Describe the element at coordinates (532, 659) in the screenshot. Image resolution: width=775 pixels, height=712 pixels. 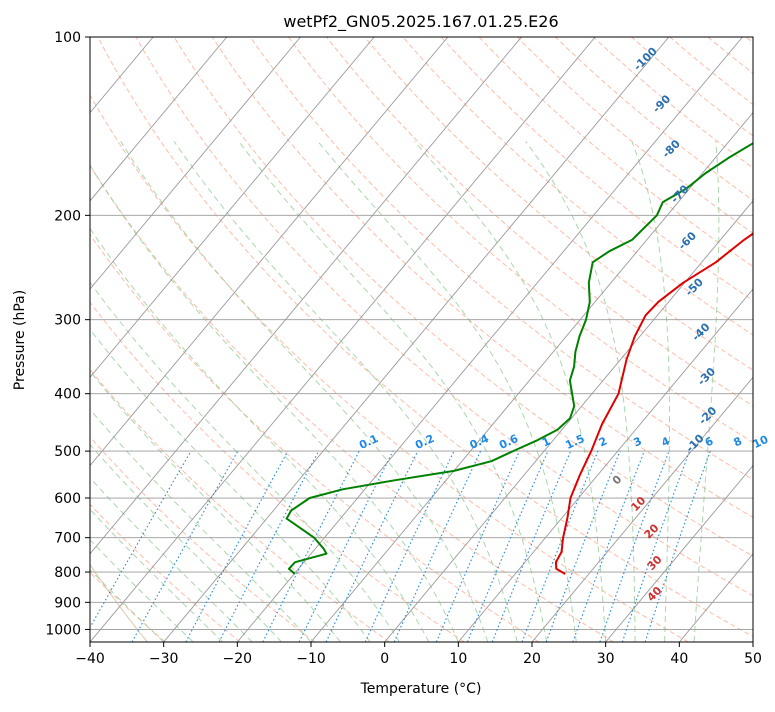
I see `x-tick-label: 20` at that location.